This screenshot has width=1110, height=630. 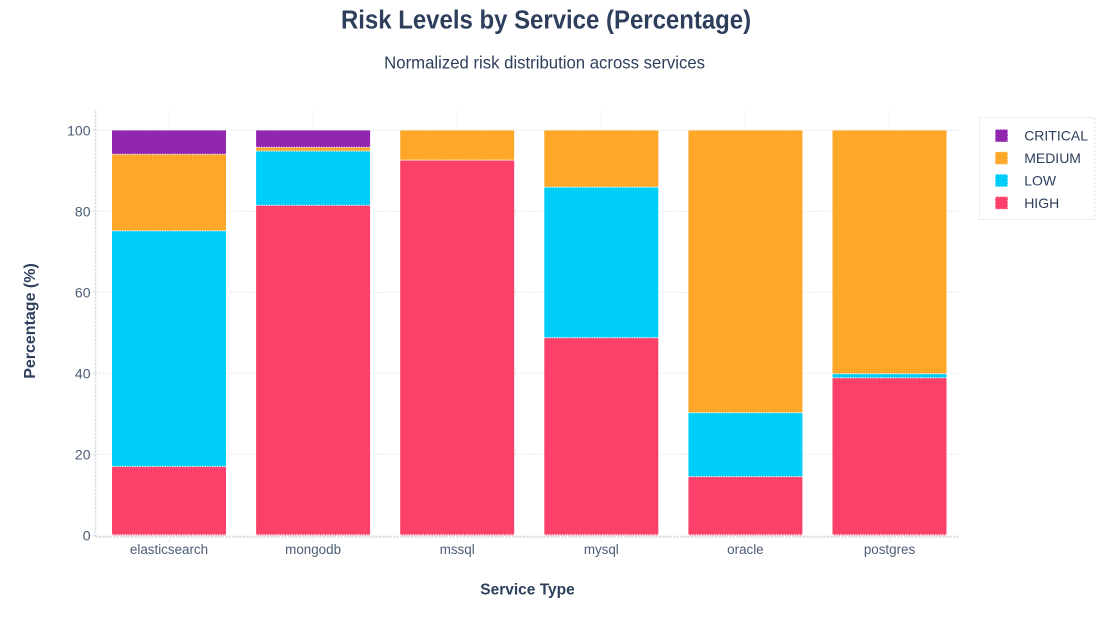 I want to click on svg-text: 0, so click(x=87, y=535).